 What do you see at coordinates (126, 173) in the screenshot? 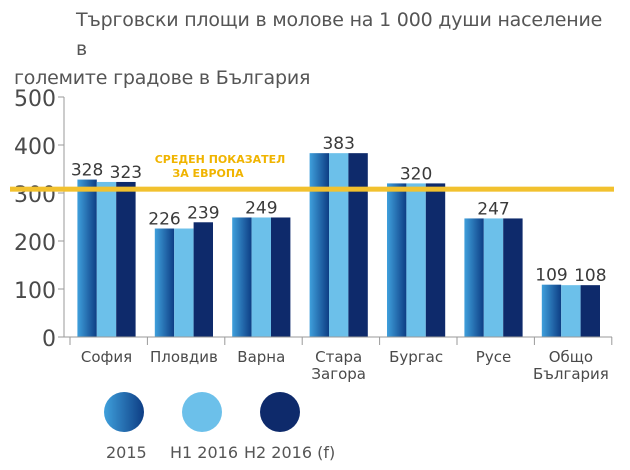
I see `data-label: 323` at bounding box center [126, 173].